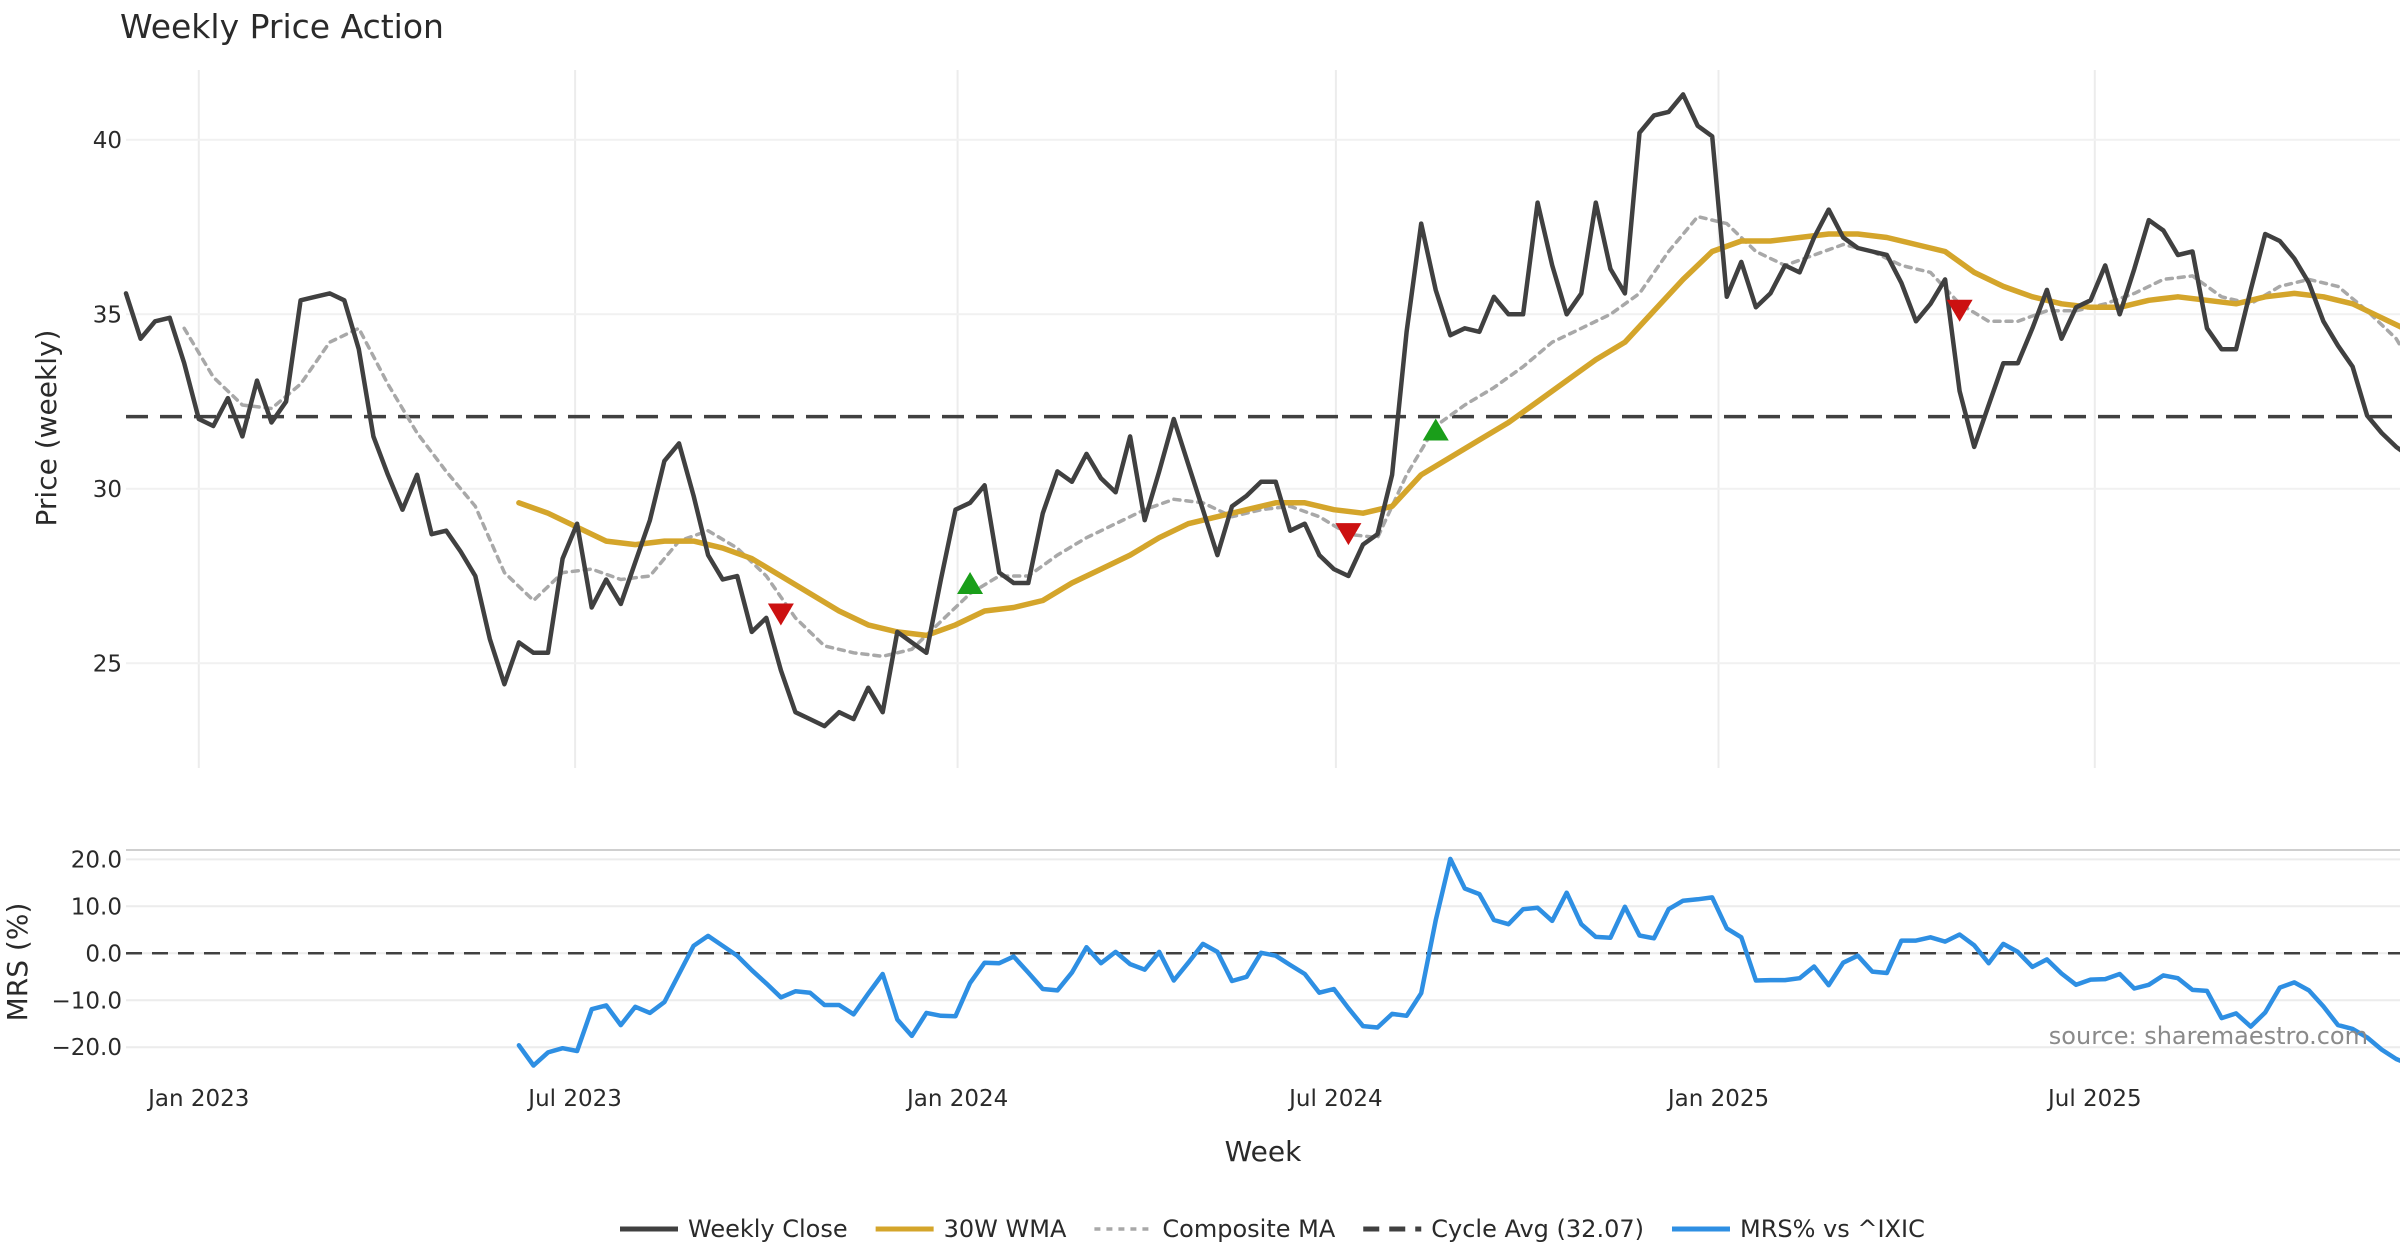 This screenshot has height=1260, width=2400. I want to click on price-y-axis-title: Price (weekly), so click(46, 428).